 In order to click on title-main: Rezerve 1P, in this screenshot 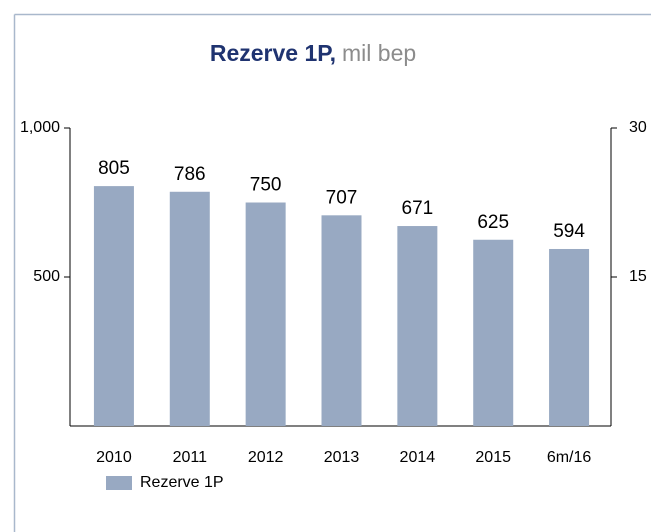, I will do `click(273, 53)`.